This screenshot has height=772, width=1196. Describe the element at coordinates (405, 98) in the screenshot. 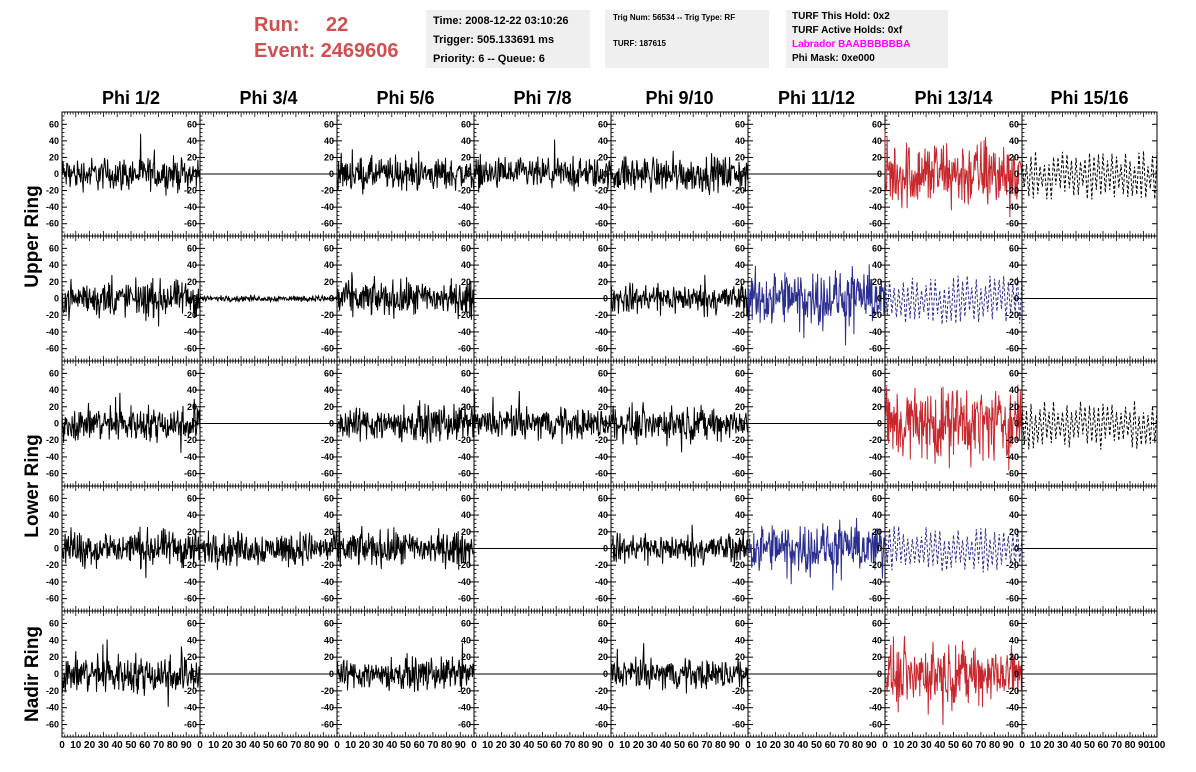

I see `column-title-3: Phi 5/6` at that location.